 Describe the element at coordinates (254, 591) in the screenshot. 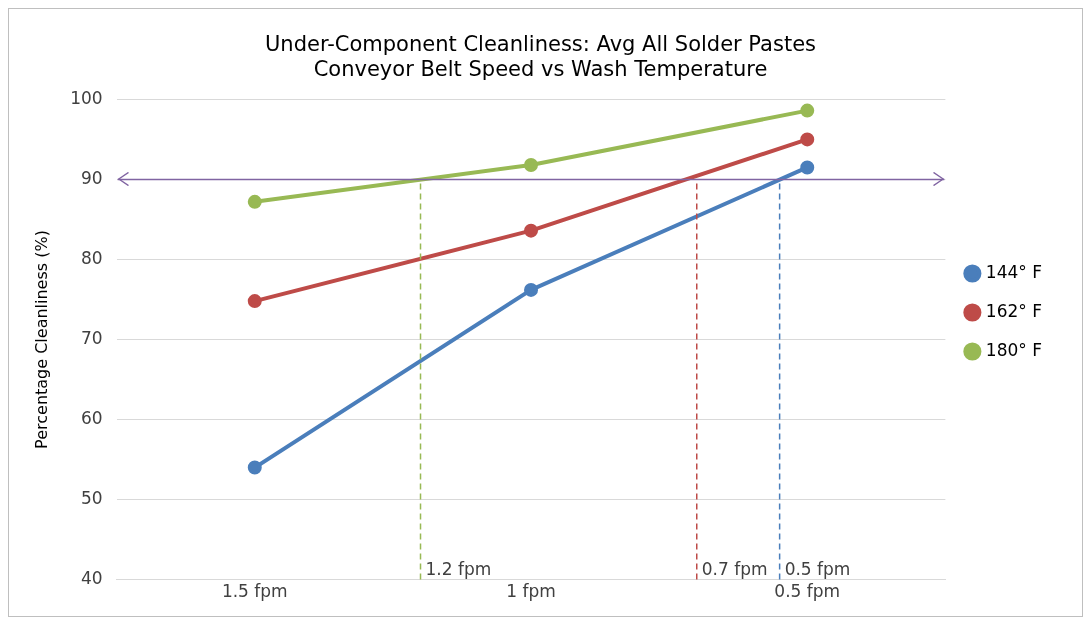

I see `x-tick-label: 1.5 fpm` at that location.